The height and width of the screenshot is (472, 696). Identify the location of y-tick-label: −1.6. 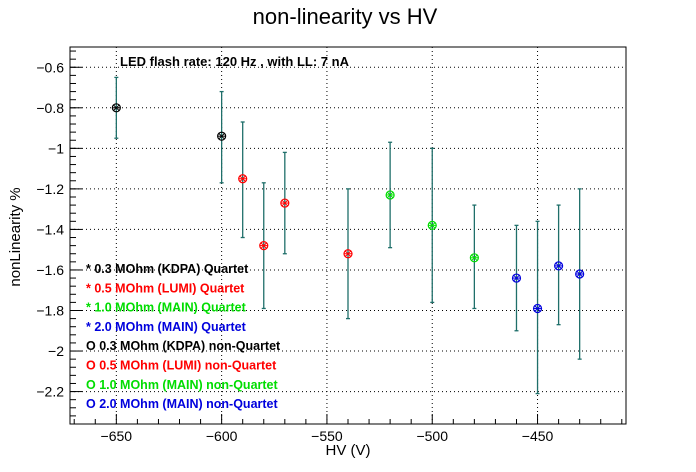
(50, 270).